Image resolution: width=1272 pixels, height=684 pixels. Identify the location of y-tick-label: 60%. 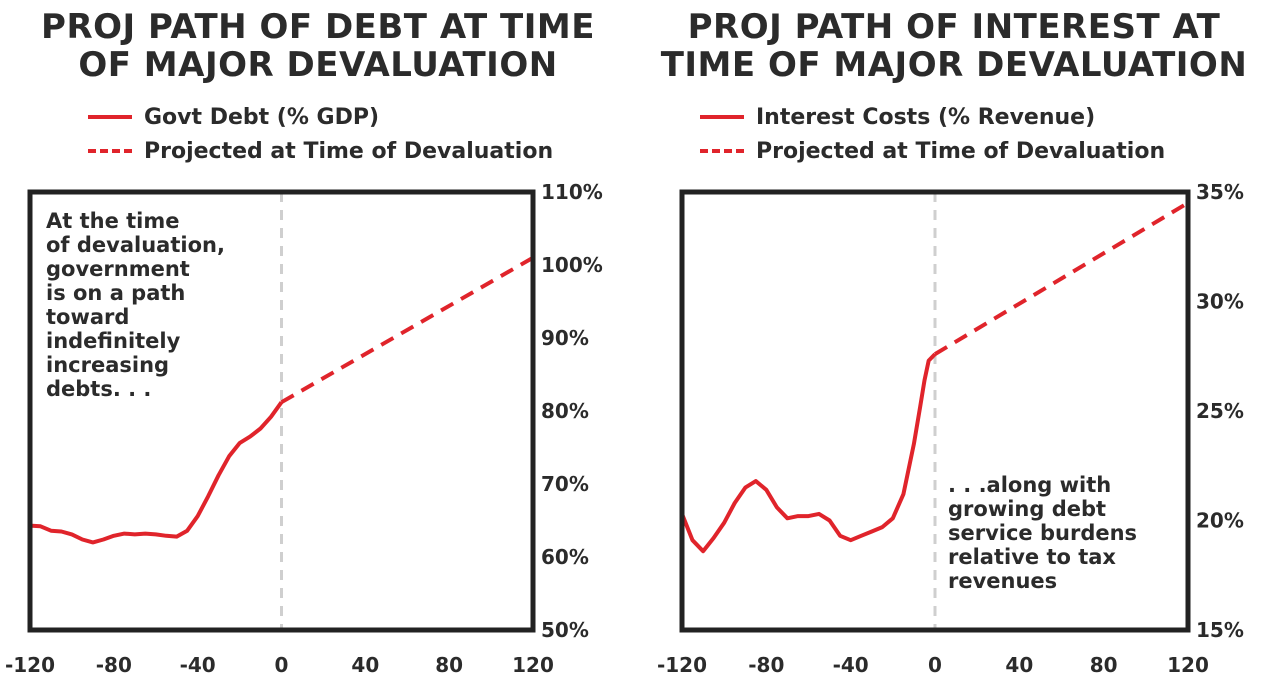
(565, 557).